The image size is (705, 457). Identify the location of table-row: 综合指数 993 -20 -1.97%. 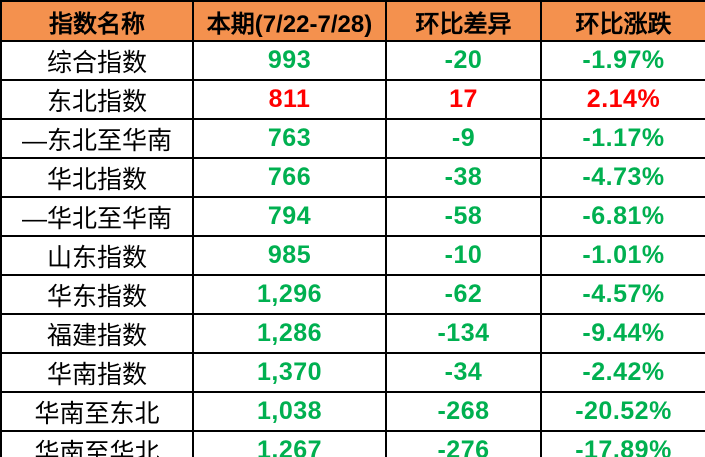
(352, 60).